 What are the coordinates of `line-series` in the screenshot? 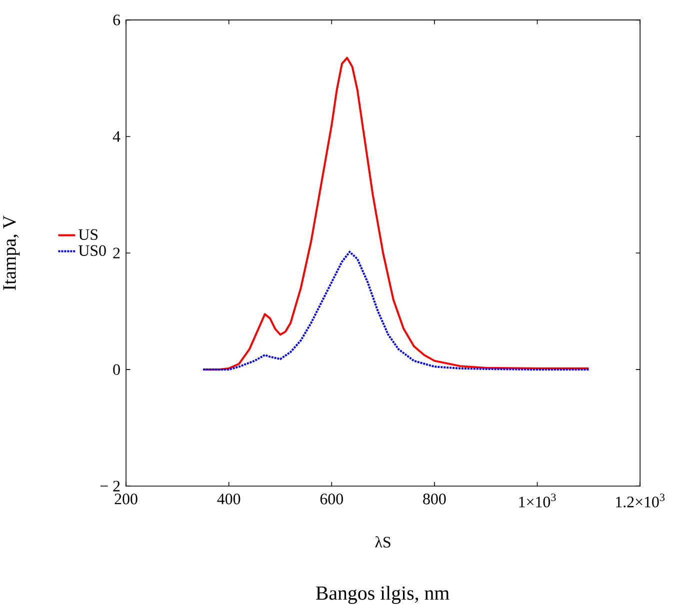 It's located at (396, 310).